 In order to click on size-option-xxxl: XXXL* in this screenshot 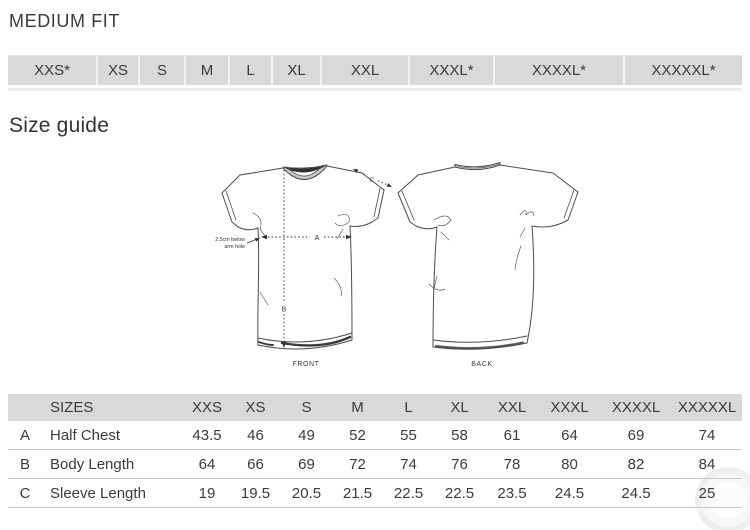, I will do `click(452, 70)`.